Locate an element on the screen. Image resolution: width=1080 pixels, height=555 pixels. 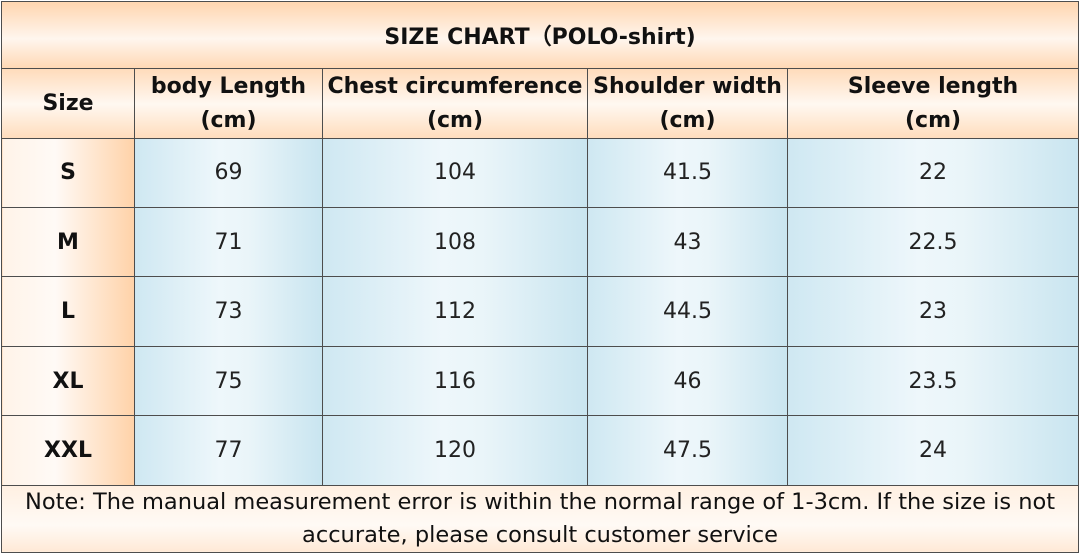
sleeve-cell: 23.5 is located at coordinates (933, 381).